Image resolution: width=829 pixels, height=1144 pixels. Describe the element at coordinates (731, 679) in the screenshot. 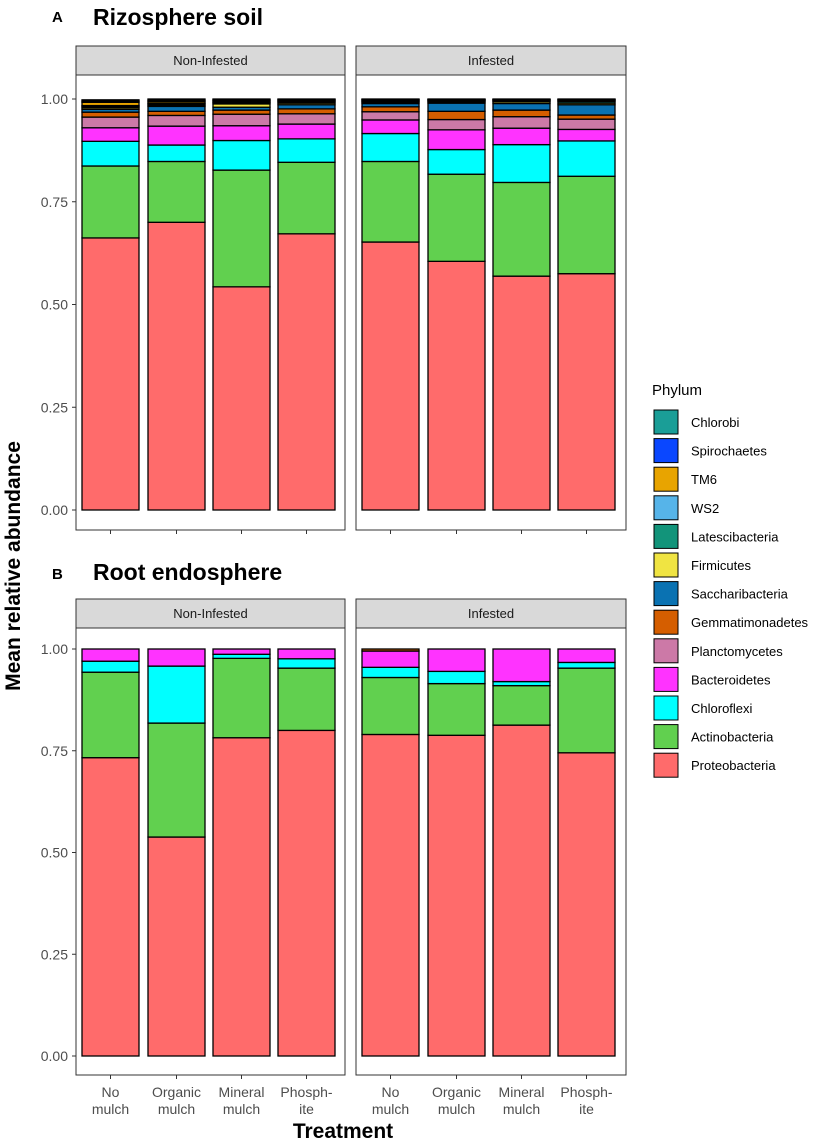

I see `legend-label-bacteroidetes: Bacteroidetes` at that location.